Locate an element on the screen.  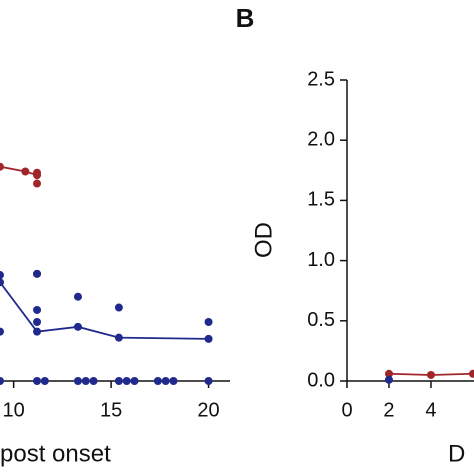
x-tick-label: 4 is located at coordinates (430, 410).